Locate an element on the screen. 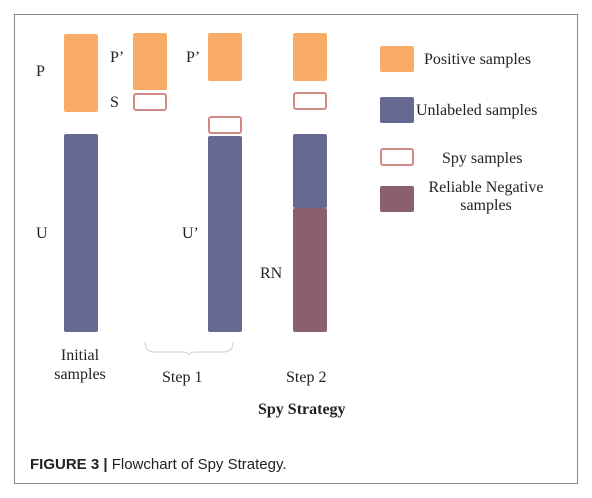  figure-caption: FIGURE 3 | Flowchart of Spy Strategy. is located at coordinates (158, 464).